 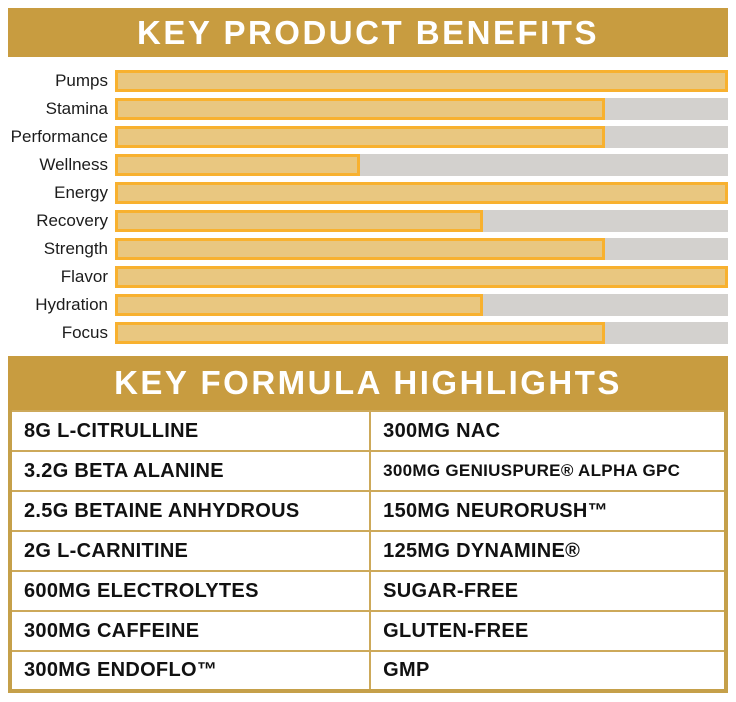 I want to click on benefit-label: Pumps, so click(x=81, y=80).